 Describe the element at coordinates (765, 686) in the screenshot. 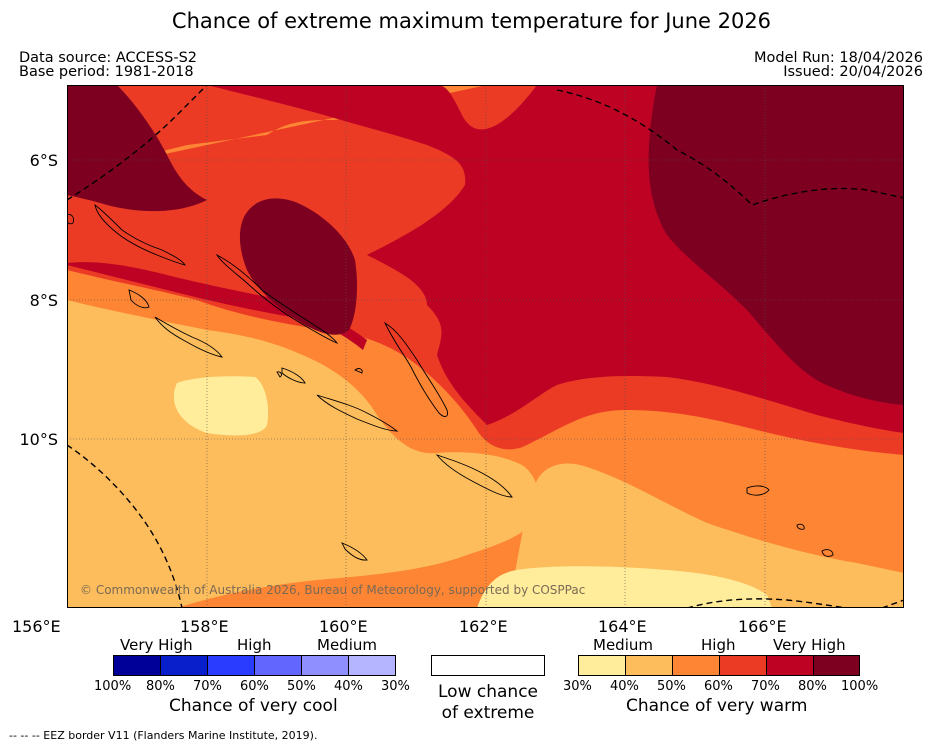

I see `warm-tick-70: 70%` at that location.